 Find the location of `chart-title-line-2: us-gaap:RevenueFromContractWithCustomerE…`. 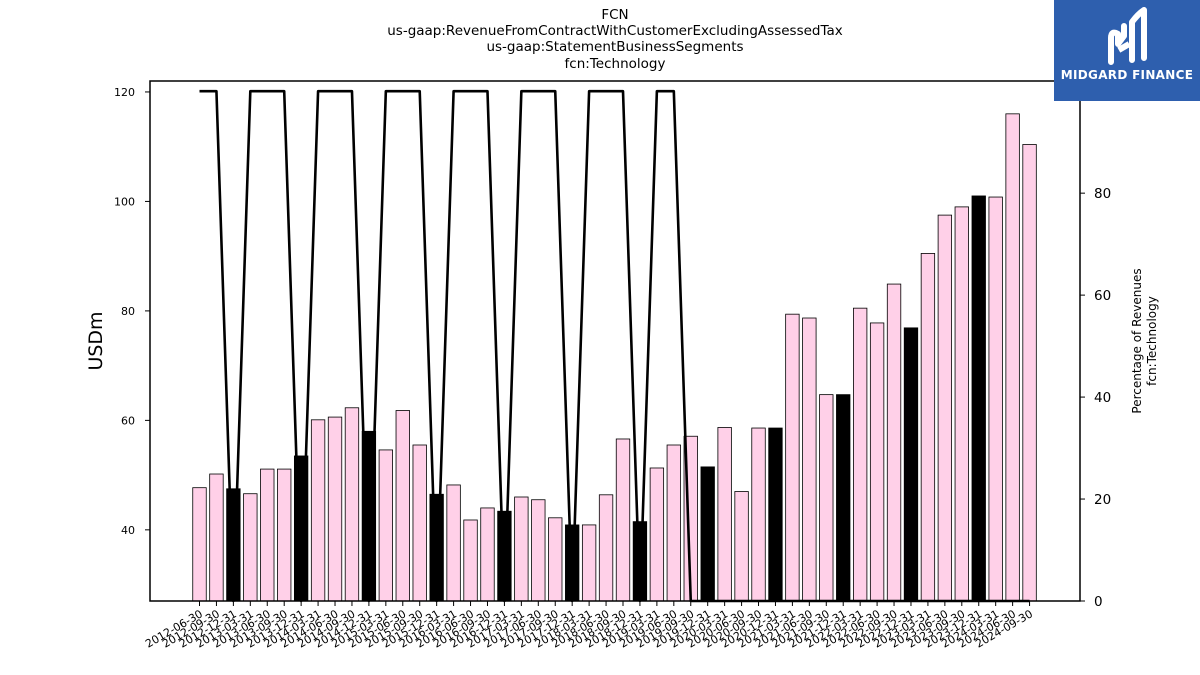

chart-title-line-2: us-gaap:RevenueFromContractWithCustomerE… is located at coordinates (615, 31).